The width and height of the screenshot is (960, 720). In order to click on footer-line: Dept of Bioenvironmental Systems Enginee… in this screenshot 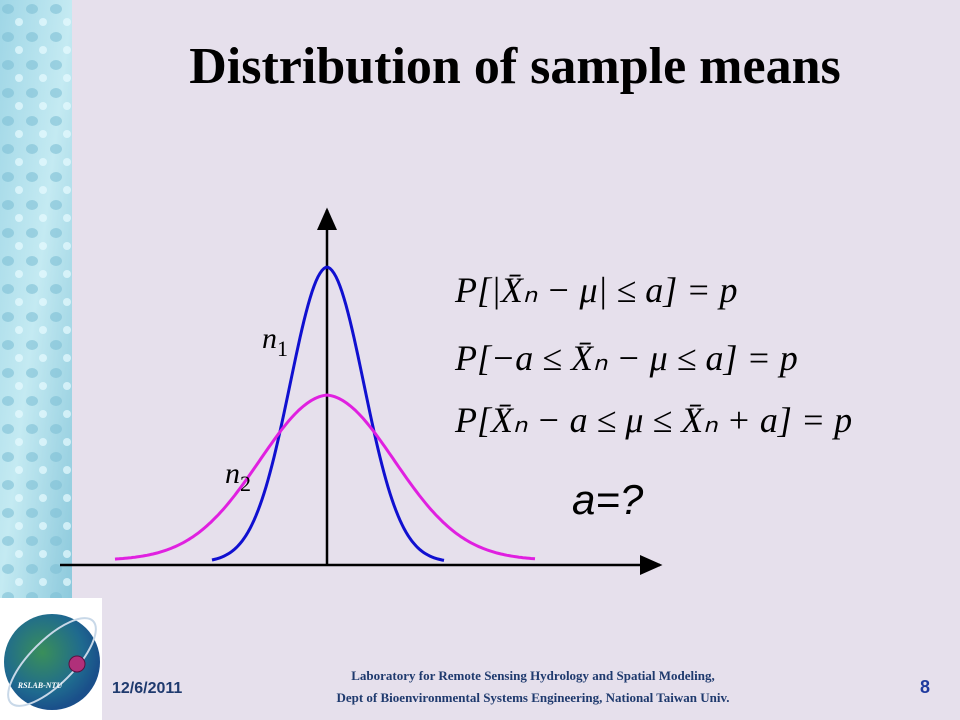, I will do `click(532, 697)`.